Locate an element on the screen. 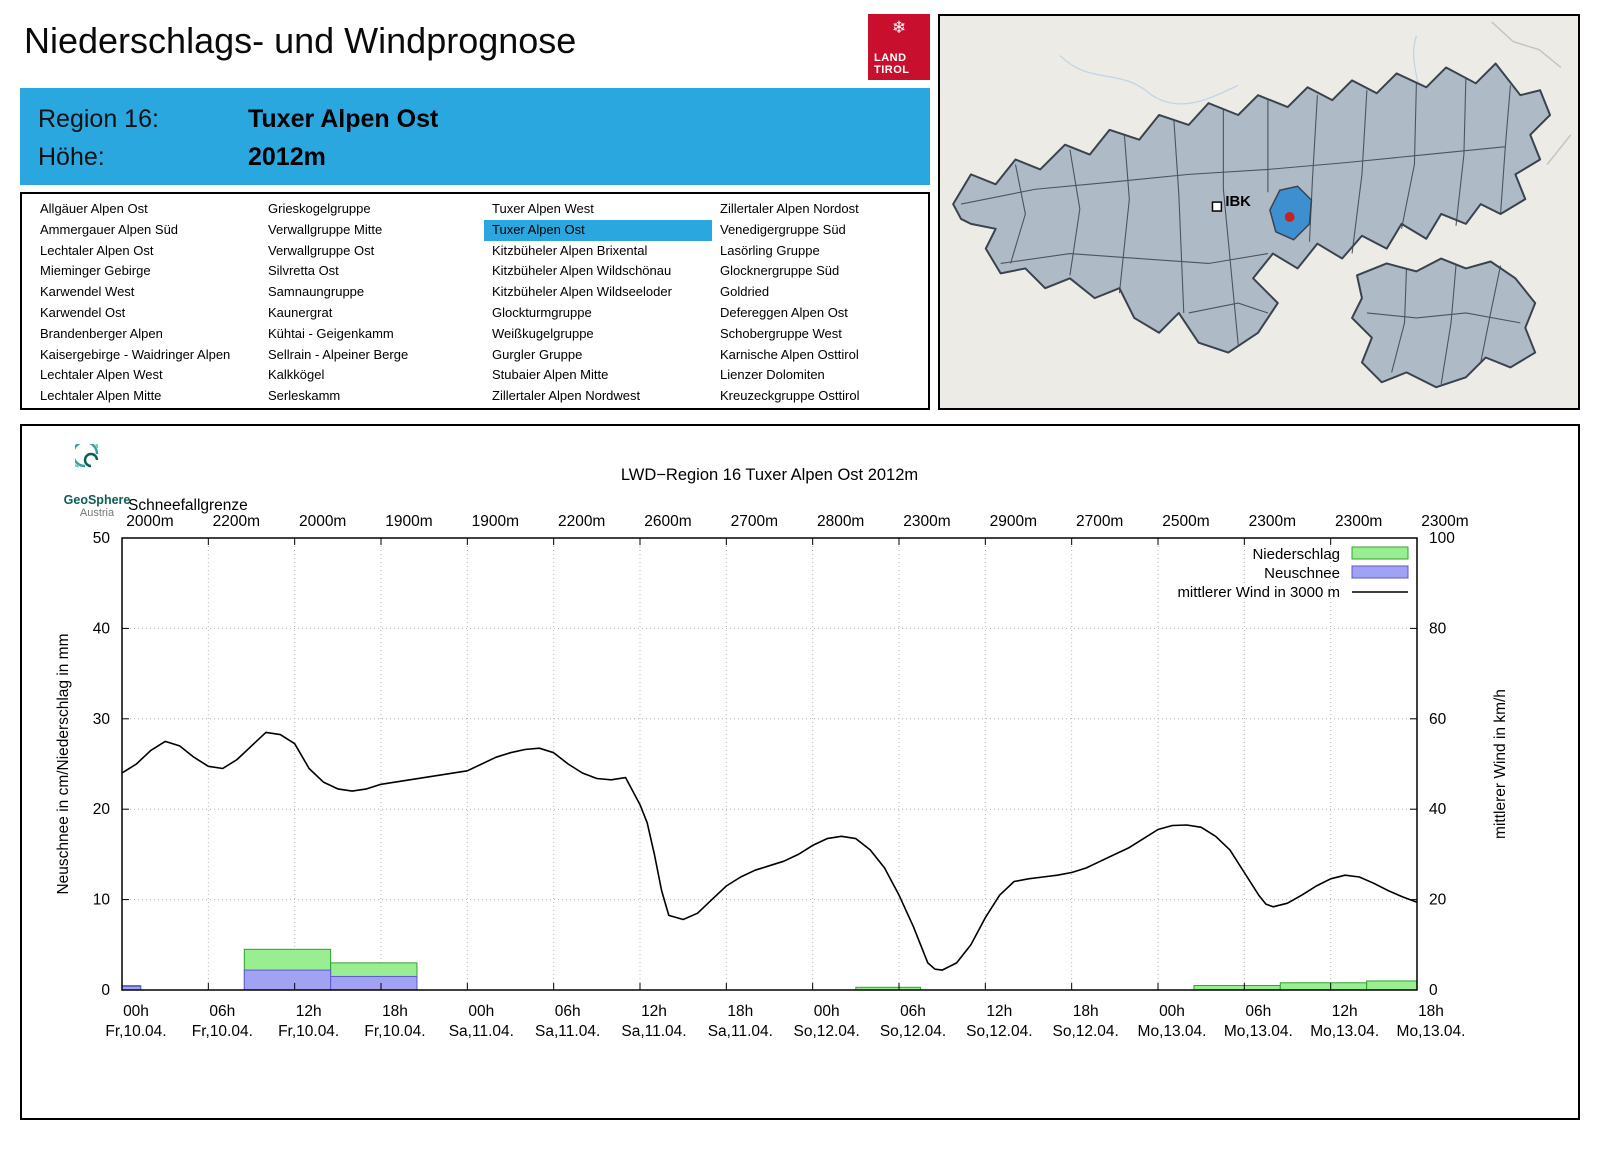 This screenshot has width=1600, height=1153. y-tick-right: 40 is located at coordinates (1438, 809).